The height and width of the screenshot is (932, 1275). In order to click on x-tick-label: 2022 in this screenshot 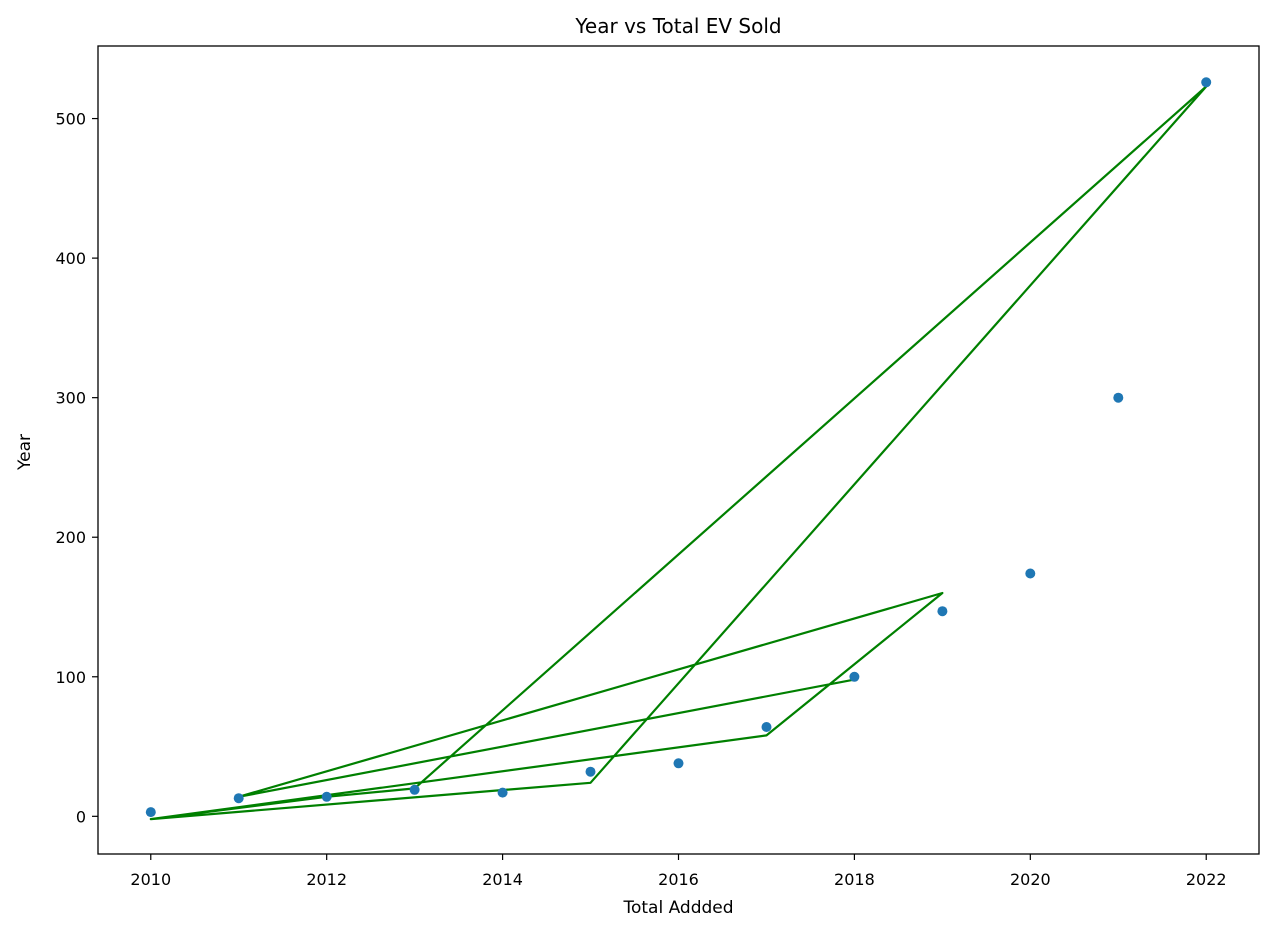, I will do `click(1206, 879)`.